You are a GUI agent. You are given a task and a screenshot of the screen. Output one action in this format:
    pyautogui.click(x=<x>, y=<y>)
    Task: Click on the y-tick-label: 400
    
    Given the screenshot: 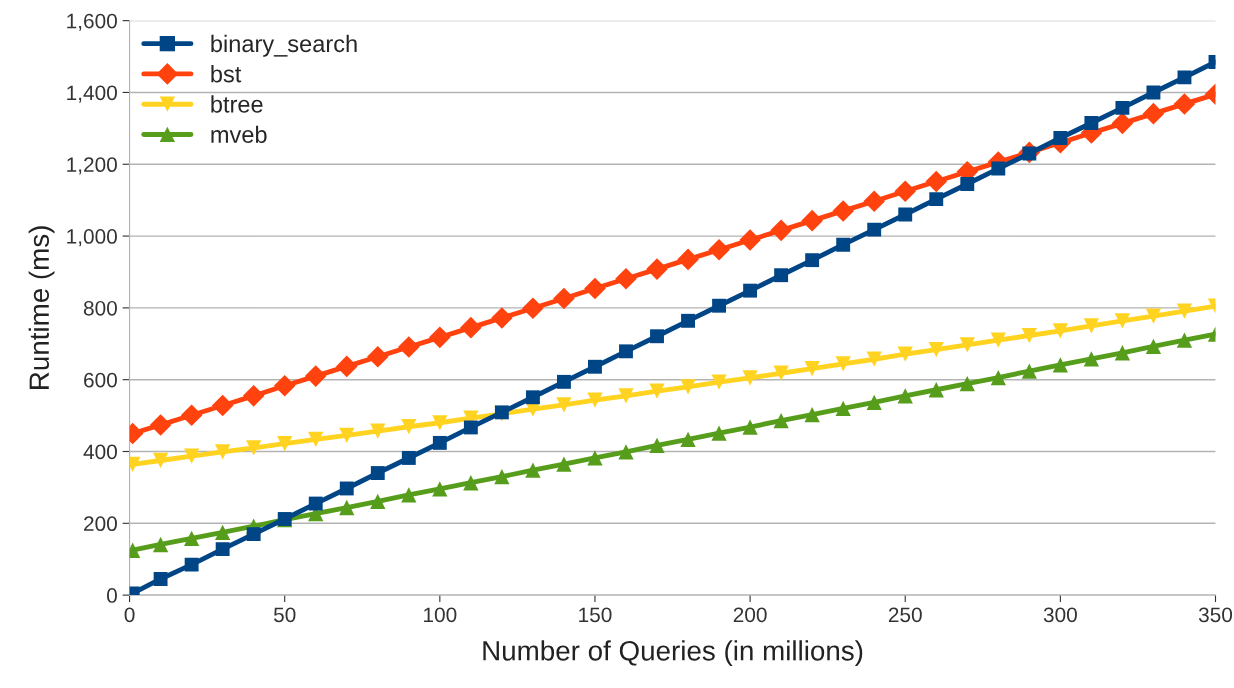 What is the action you would take?
    pyautogui.click(x=100, y=452)
    